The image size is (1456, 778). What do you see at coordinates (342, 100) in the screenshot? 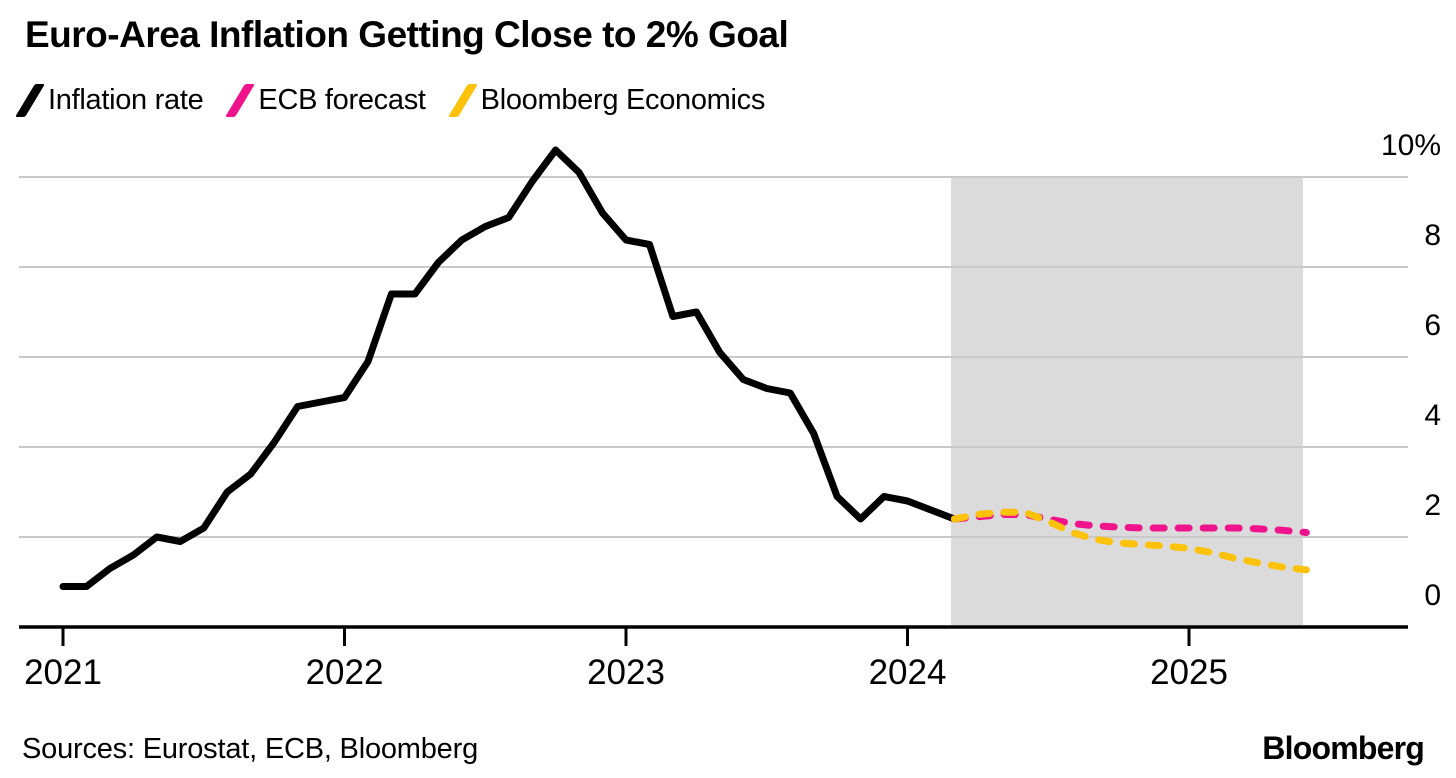
I see `legend-label: ECB forecast` at bounding box center [342, 100].